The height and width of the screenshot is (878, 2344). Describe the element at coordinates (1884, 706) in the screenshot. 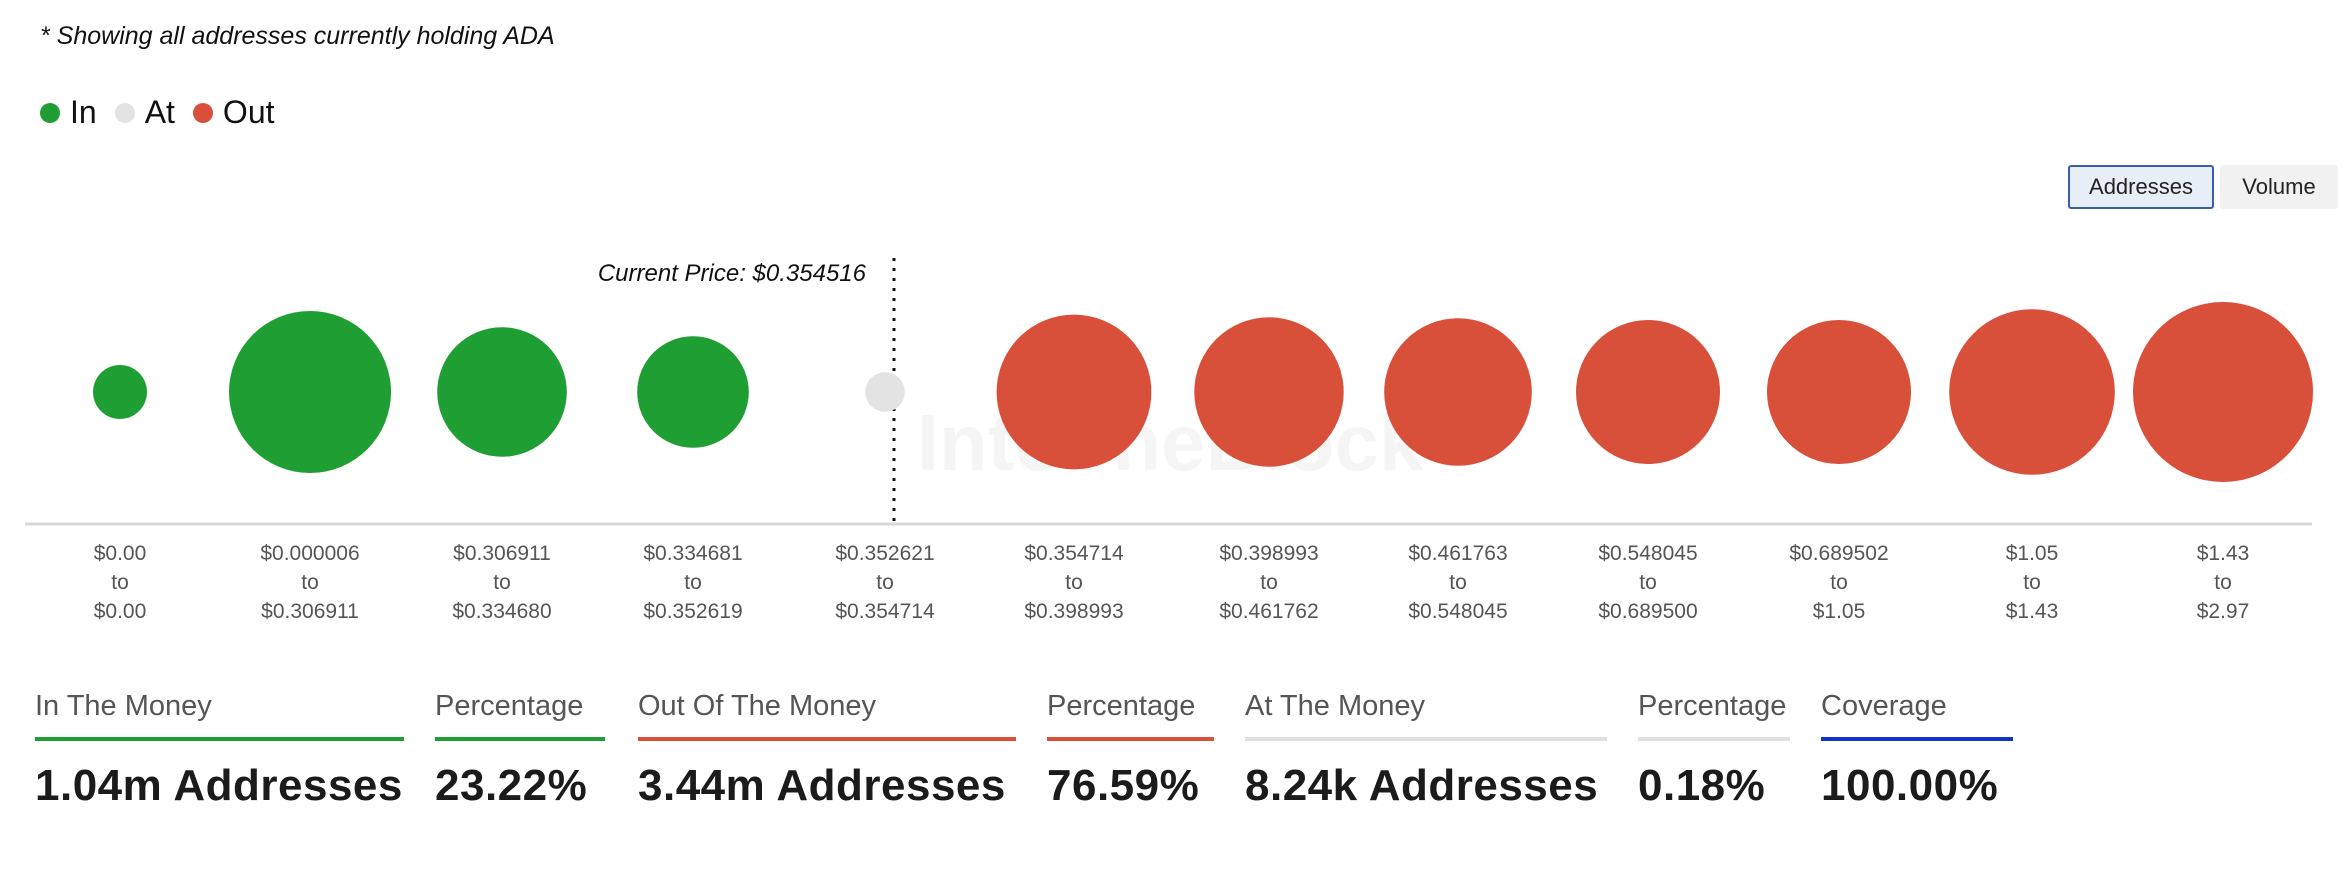

I see `stat-label: Coverage` at that location.